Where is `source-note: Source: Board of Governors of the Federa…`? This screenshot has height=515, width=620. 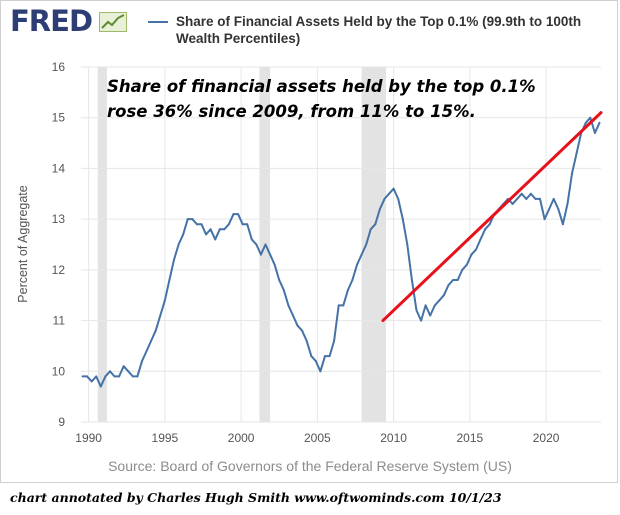 source-note: Source: Board of Governors of the Federa… is located at coordinates (310, 466).